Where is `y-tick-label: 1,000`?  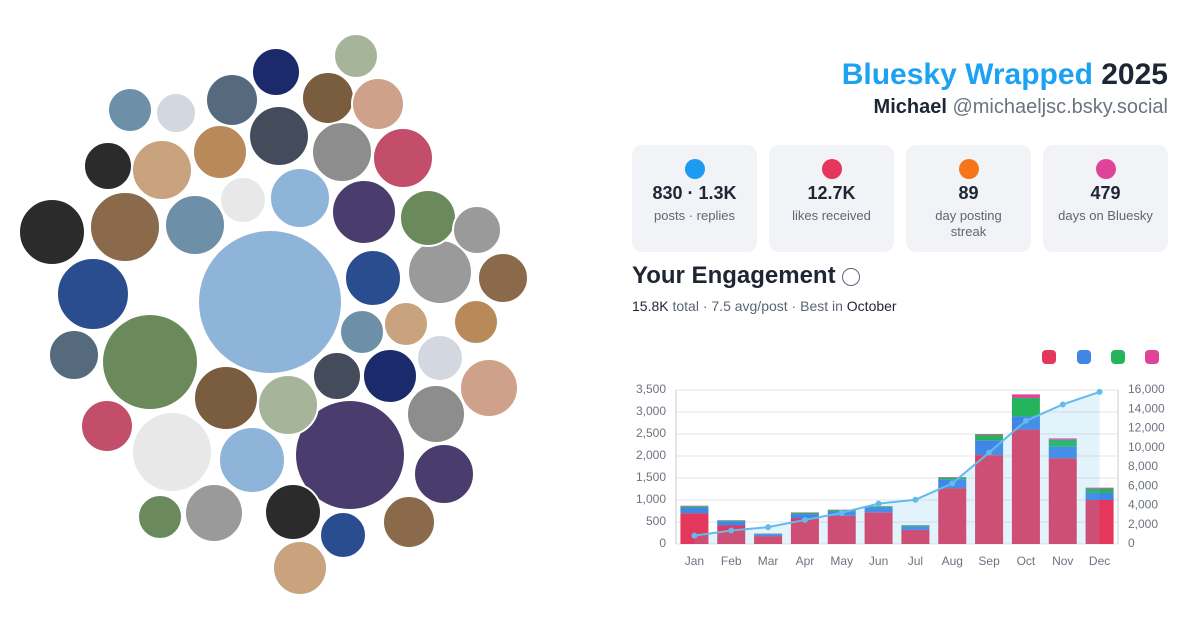
y-tick-label: 1,000 is located at coordinates (651, 499).